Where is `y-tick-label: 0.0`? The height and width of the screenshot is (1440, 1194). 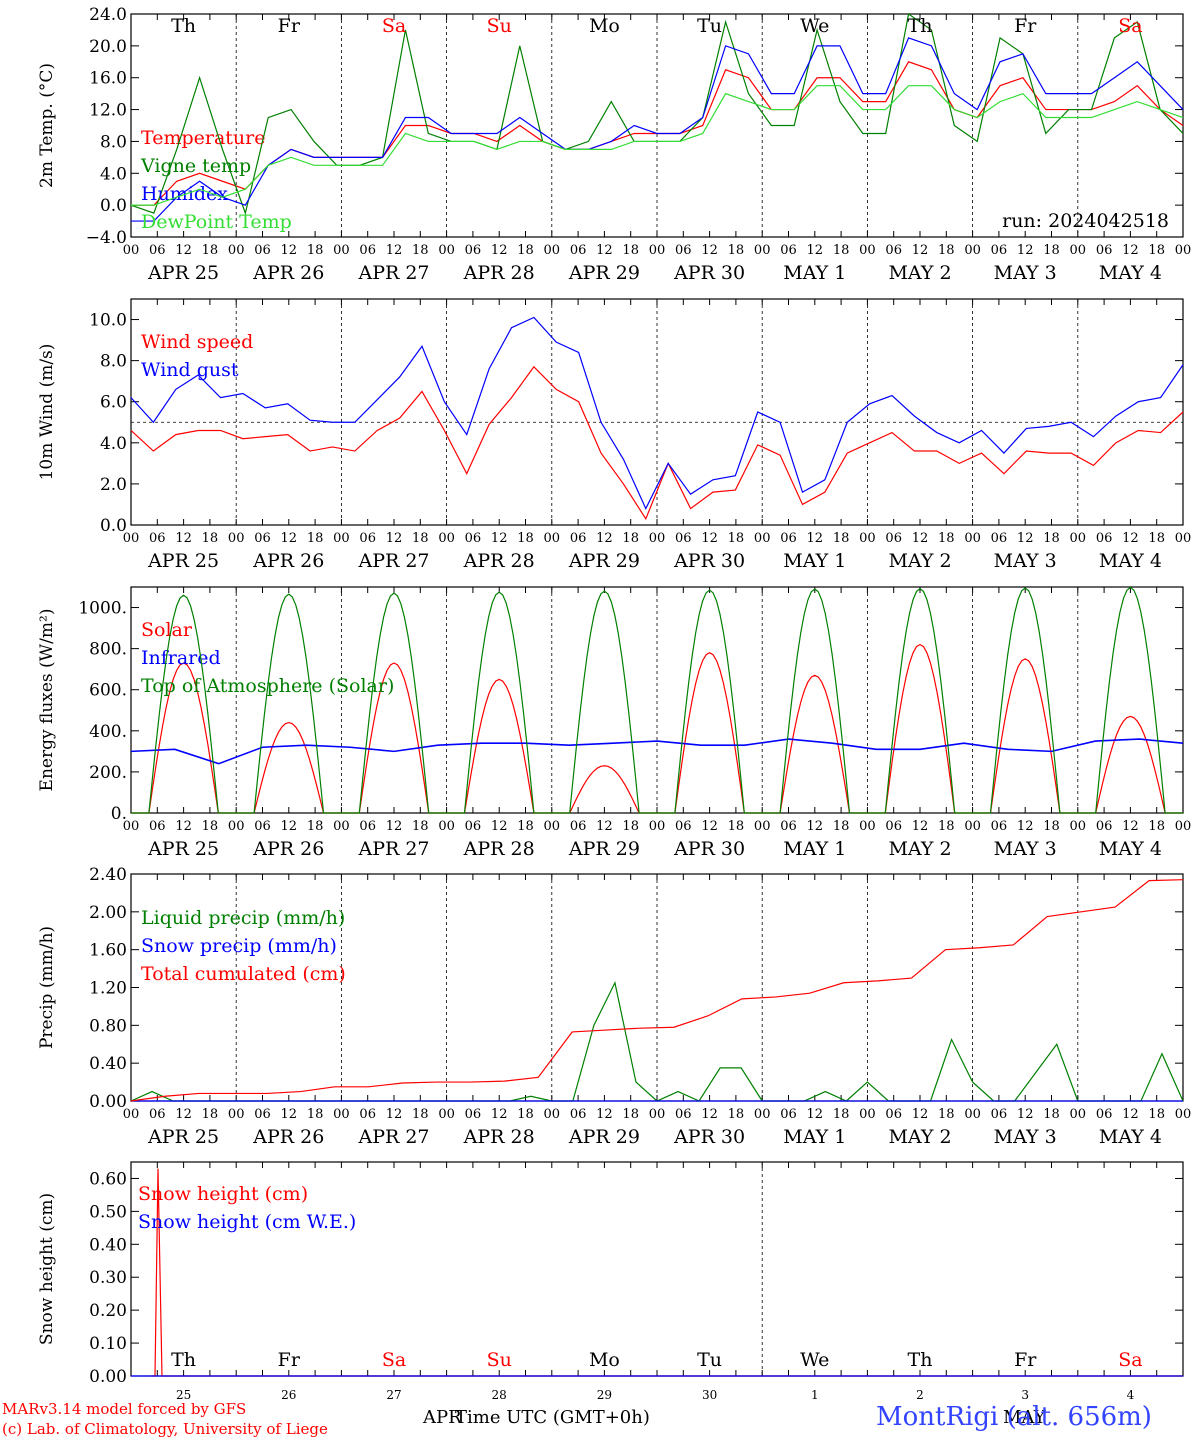
y-tick-label: 0.0 is located at coordinates (113, 526).